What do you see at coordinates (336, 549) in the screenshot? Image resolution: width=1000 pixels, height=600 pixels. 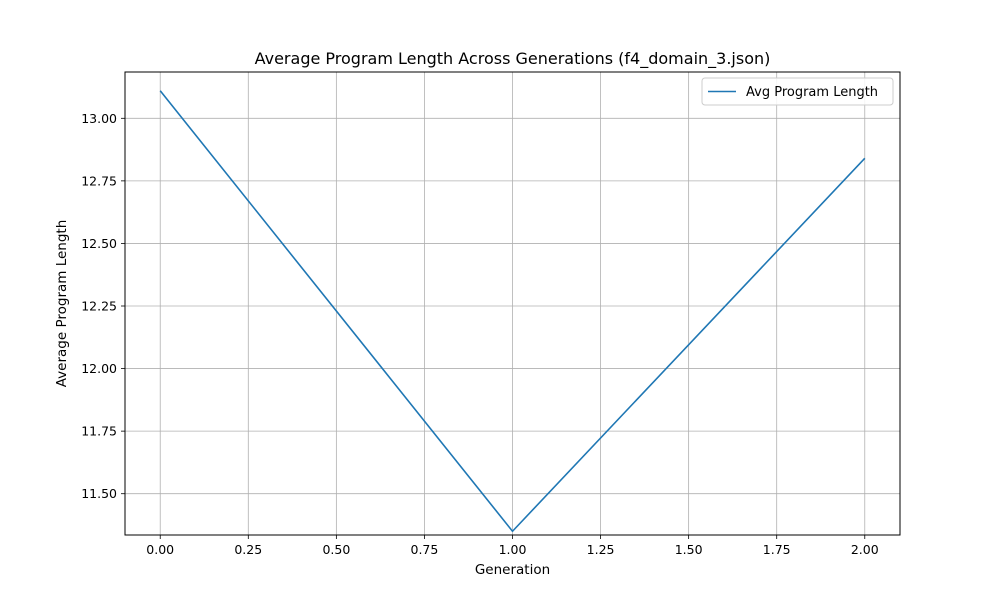 I see `x-tick-label: 0.50` at bounding box center [336, 549].